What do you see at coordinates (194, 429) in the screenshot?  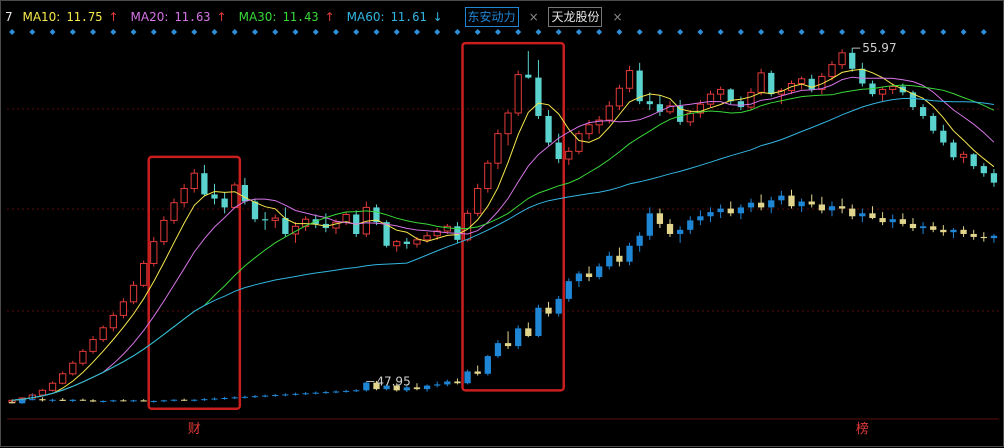 I see `bottom-marker: 财` at bounding box center [194, 429].